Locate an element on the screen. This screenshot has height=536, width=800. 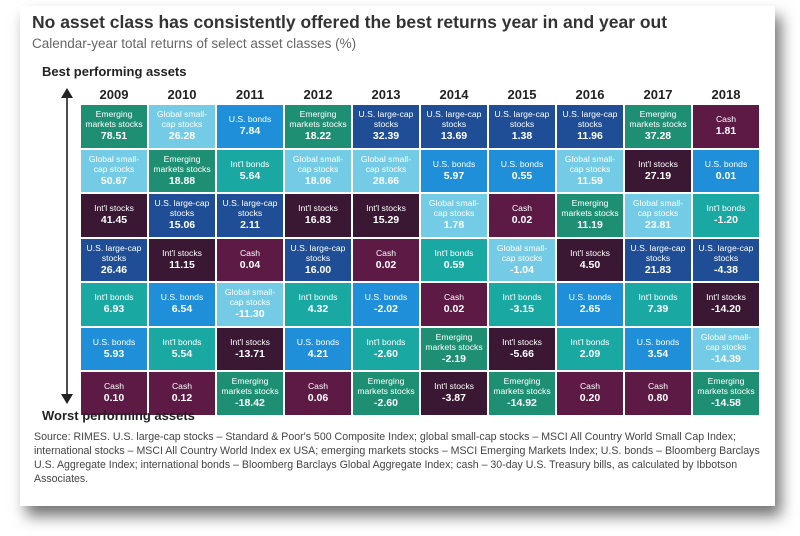
return-cell: Int'l stocks 16.83 is located at coordinates (318, 215).